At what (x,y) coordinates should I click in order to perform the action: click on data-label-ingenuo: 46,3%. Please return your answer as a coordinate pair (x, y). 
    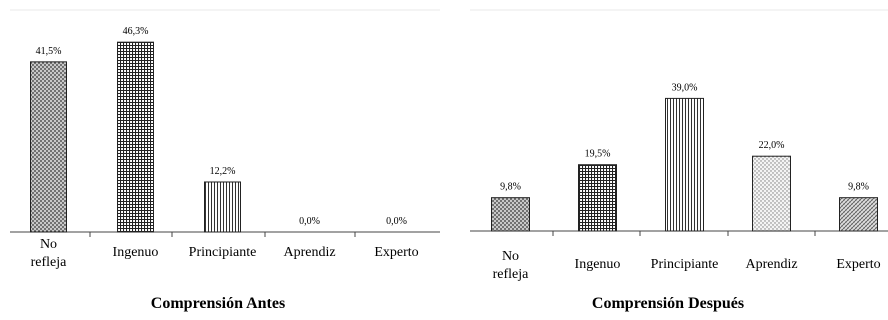
    Looking at the image, I should click on (136, 31).